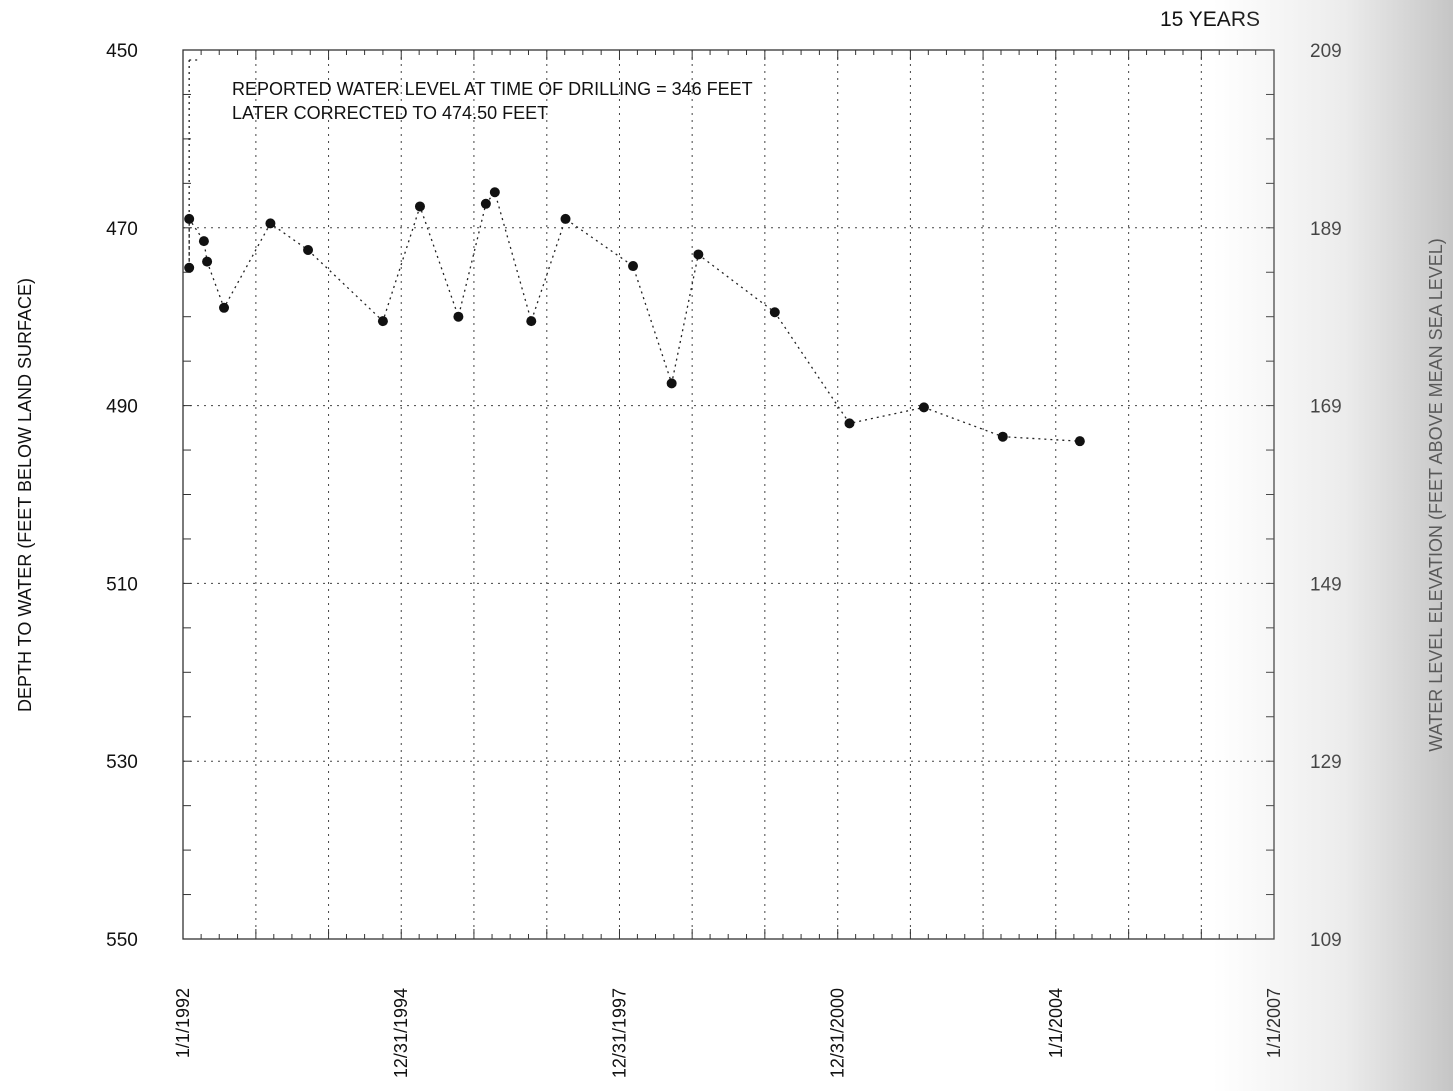 The width and height of the screenshot is (1453, 1091). I want to click on y-axis-label: DEPTH TO WATER (FEET BELOW LAND SURFACE), so click(25, 495).